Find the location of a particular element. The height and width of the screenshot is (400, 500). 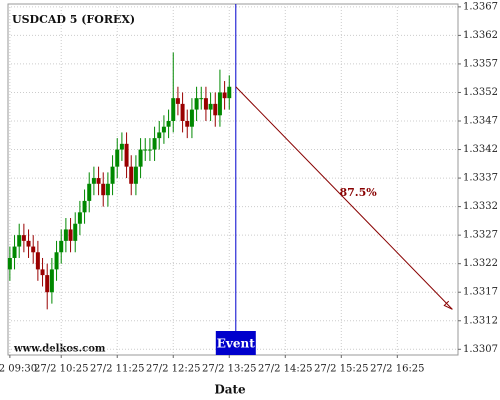

x-tick-label: 27/2 15:25 is located at coordinates (341, 369).